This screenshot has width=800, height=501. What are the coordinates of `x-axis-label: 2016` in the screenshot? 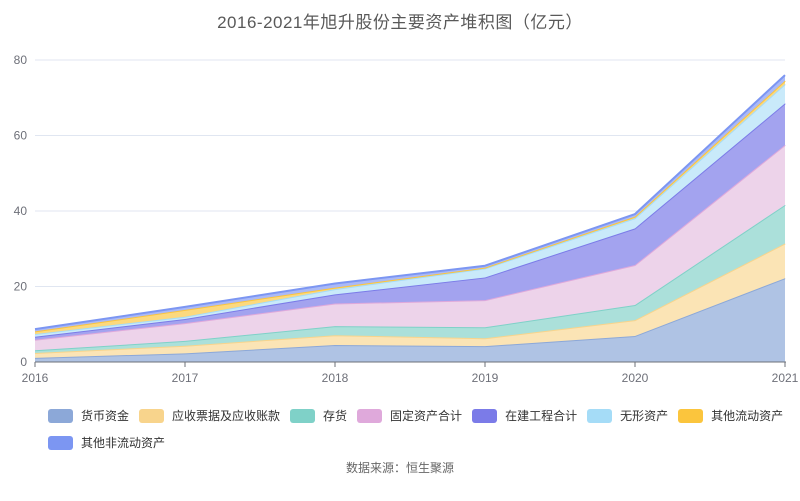 It's located at (35, 378).